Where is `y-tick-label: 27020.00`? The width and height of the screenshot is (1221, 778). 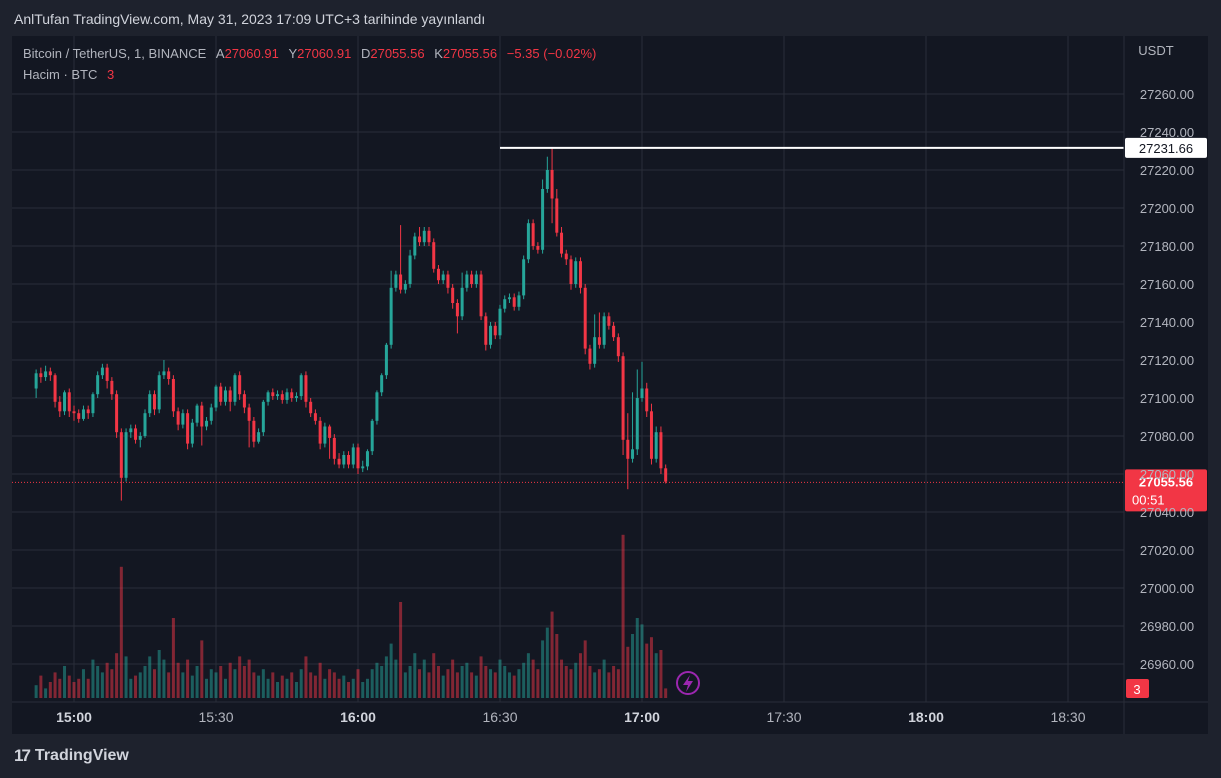 y-tick-label: 27020.00 is located at coordinates (1167, 550).